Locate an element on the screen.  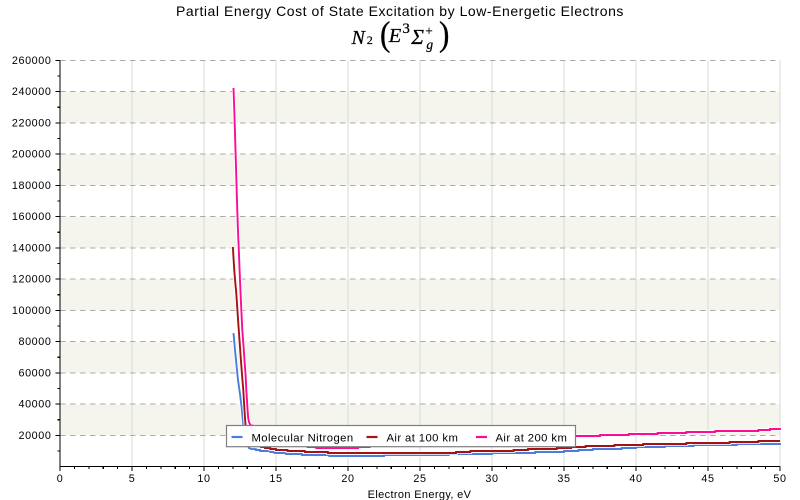
svg-text: 25 is located at coordinates (419, 479).